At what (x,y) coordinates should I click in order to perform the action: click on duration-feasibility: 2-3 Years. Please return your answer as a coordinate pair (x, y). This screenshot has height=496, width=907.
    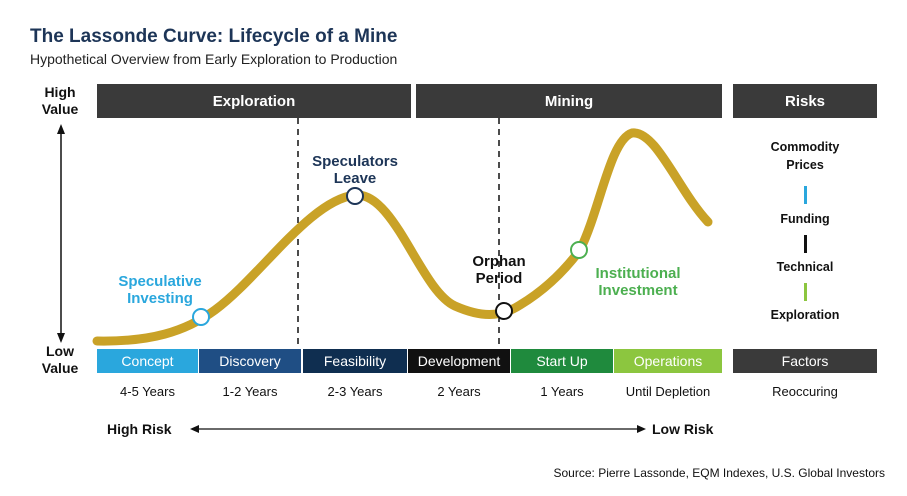
    Looking at the image, I should click on (355, 391).